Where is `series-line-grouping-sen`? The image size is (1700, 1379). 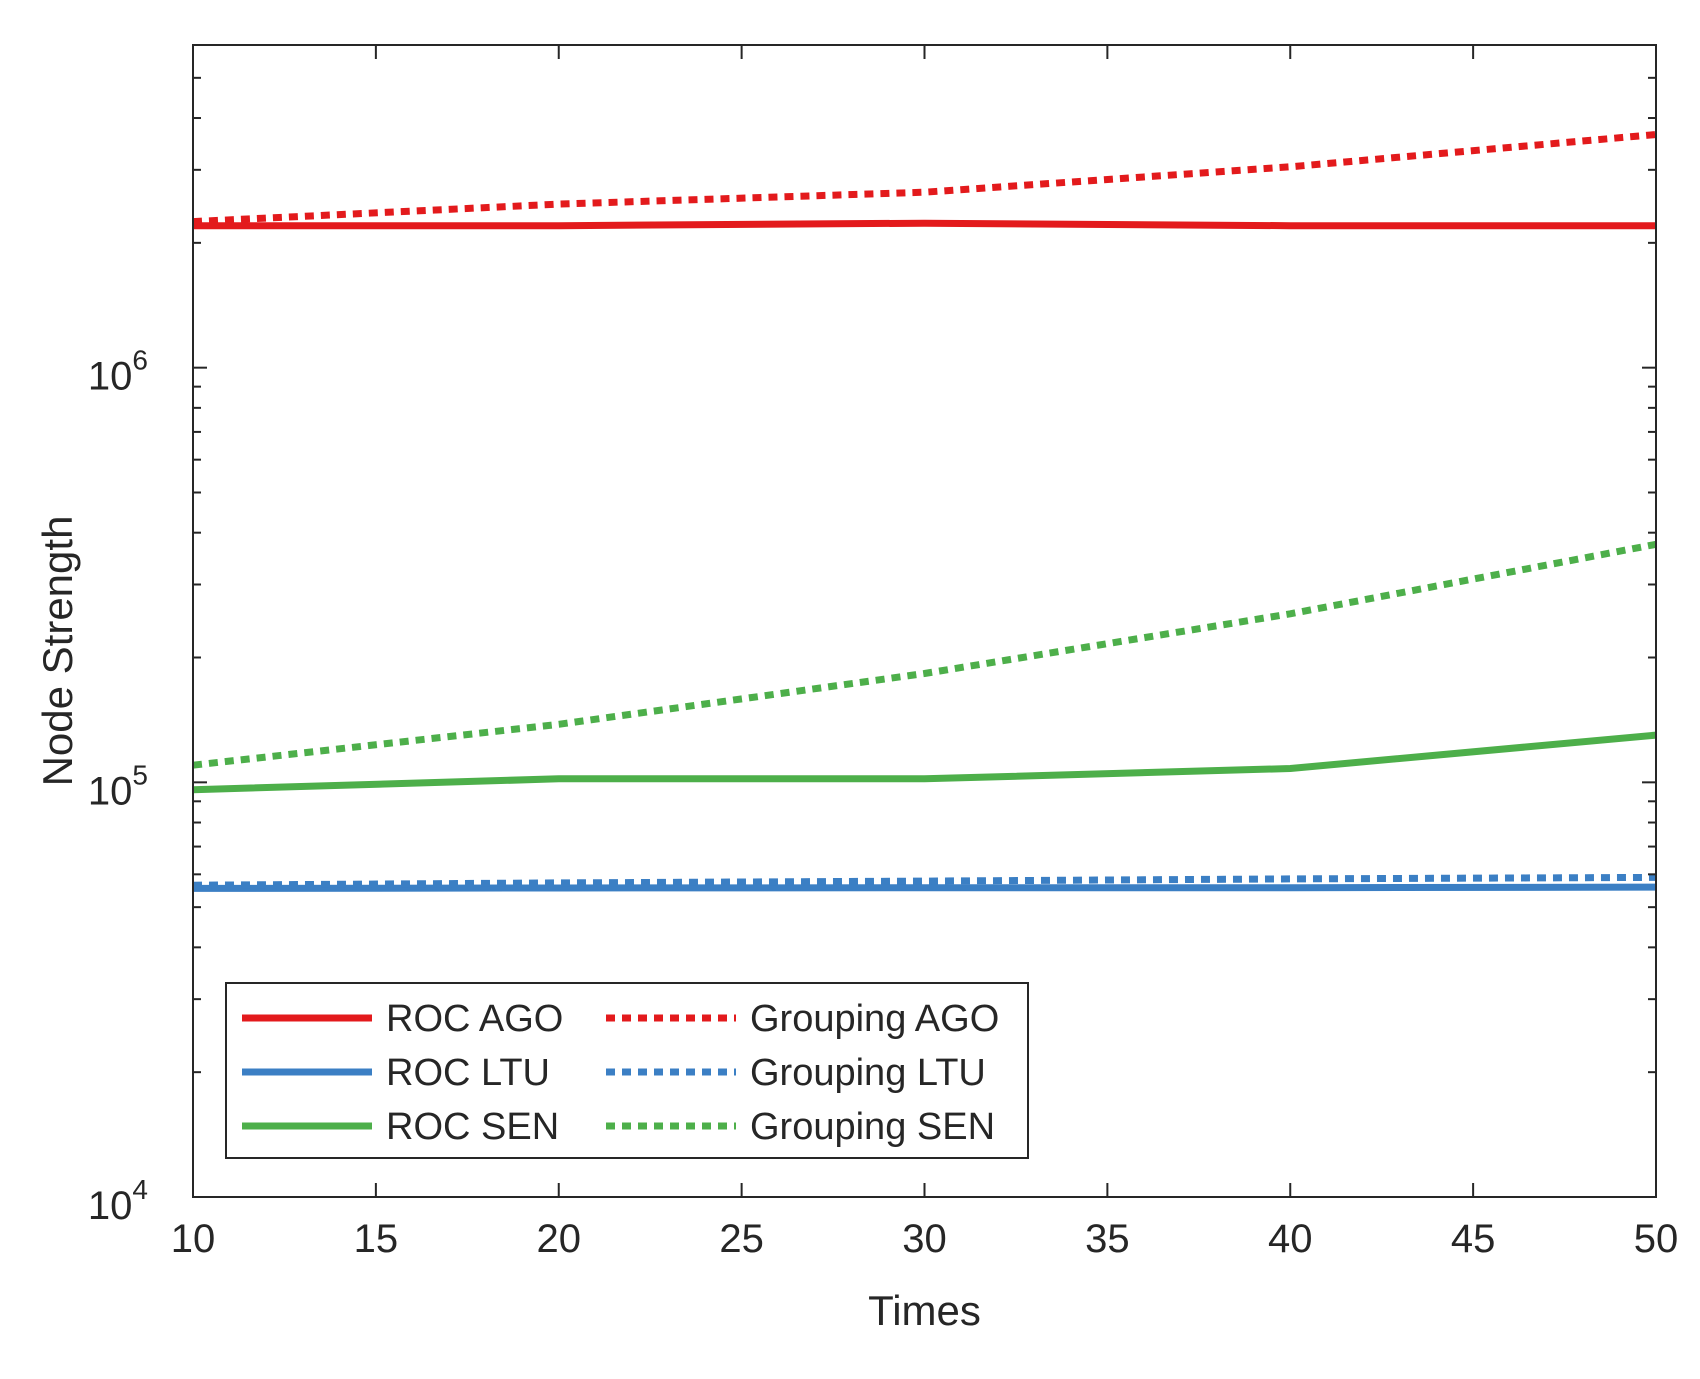 series-line-grouping-sen is located at coordinates (924, 654).